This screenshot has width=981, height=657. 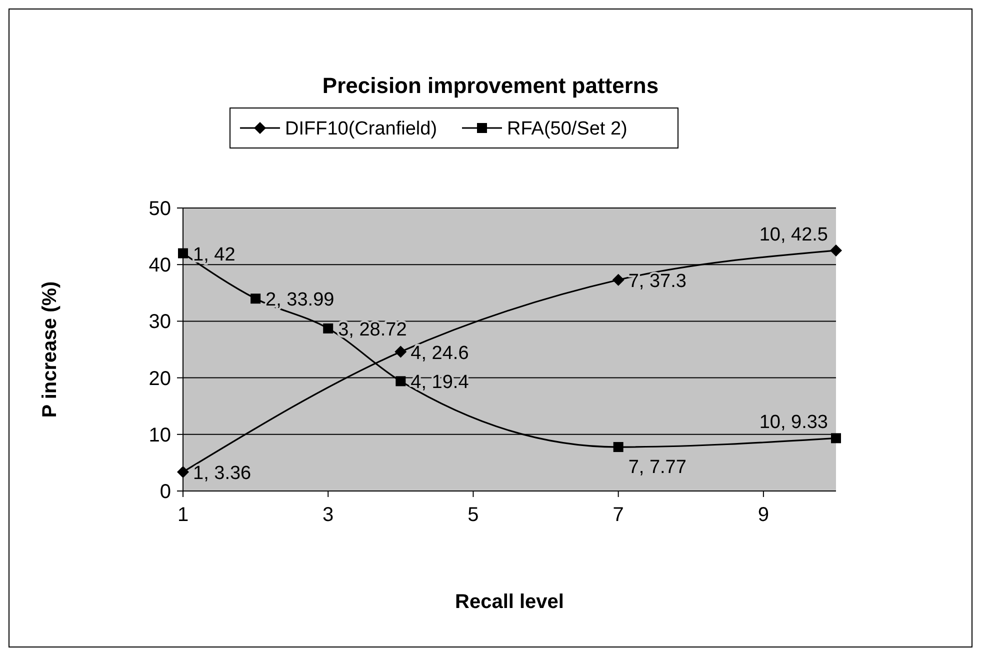 What do you see at coordinates (159, 265) in the screenshot?
I see `y-tick-label: 40` at bounding box center [159, 265].